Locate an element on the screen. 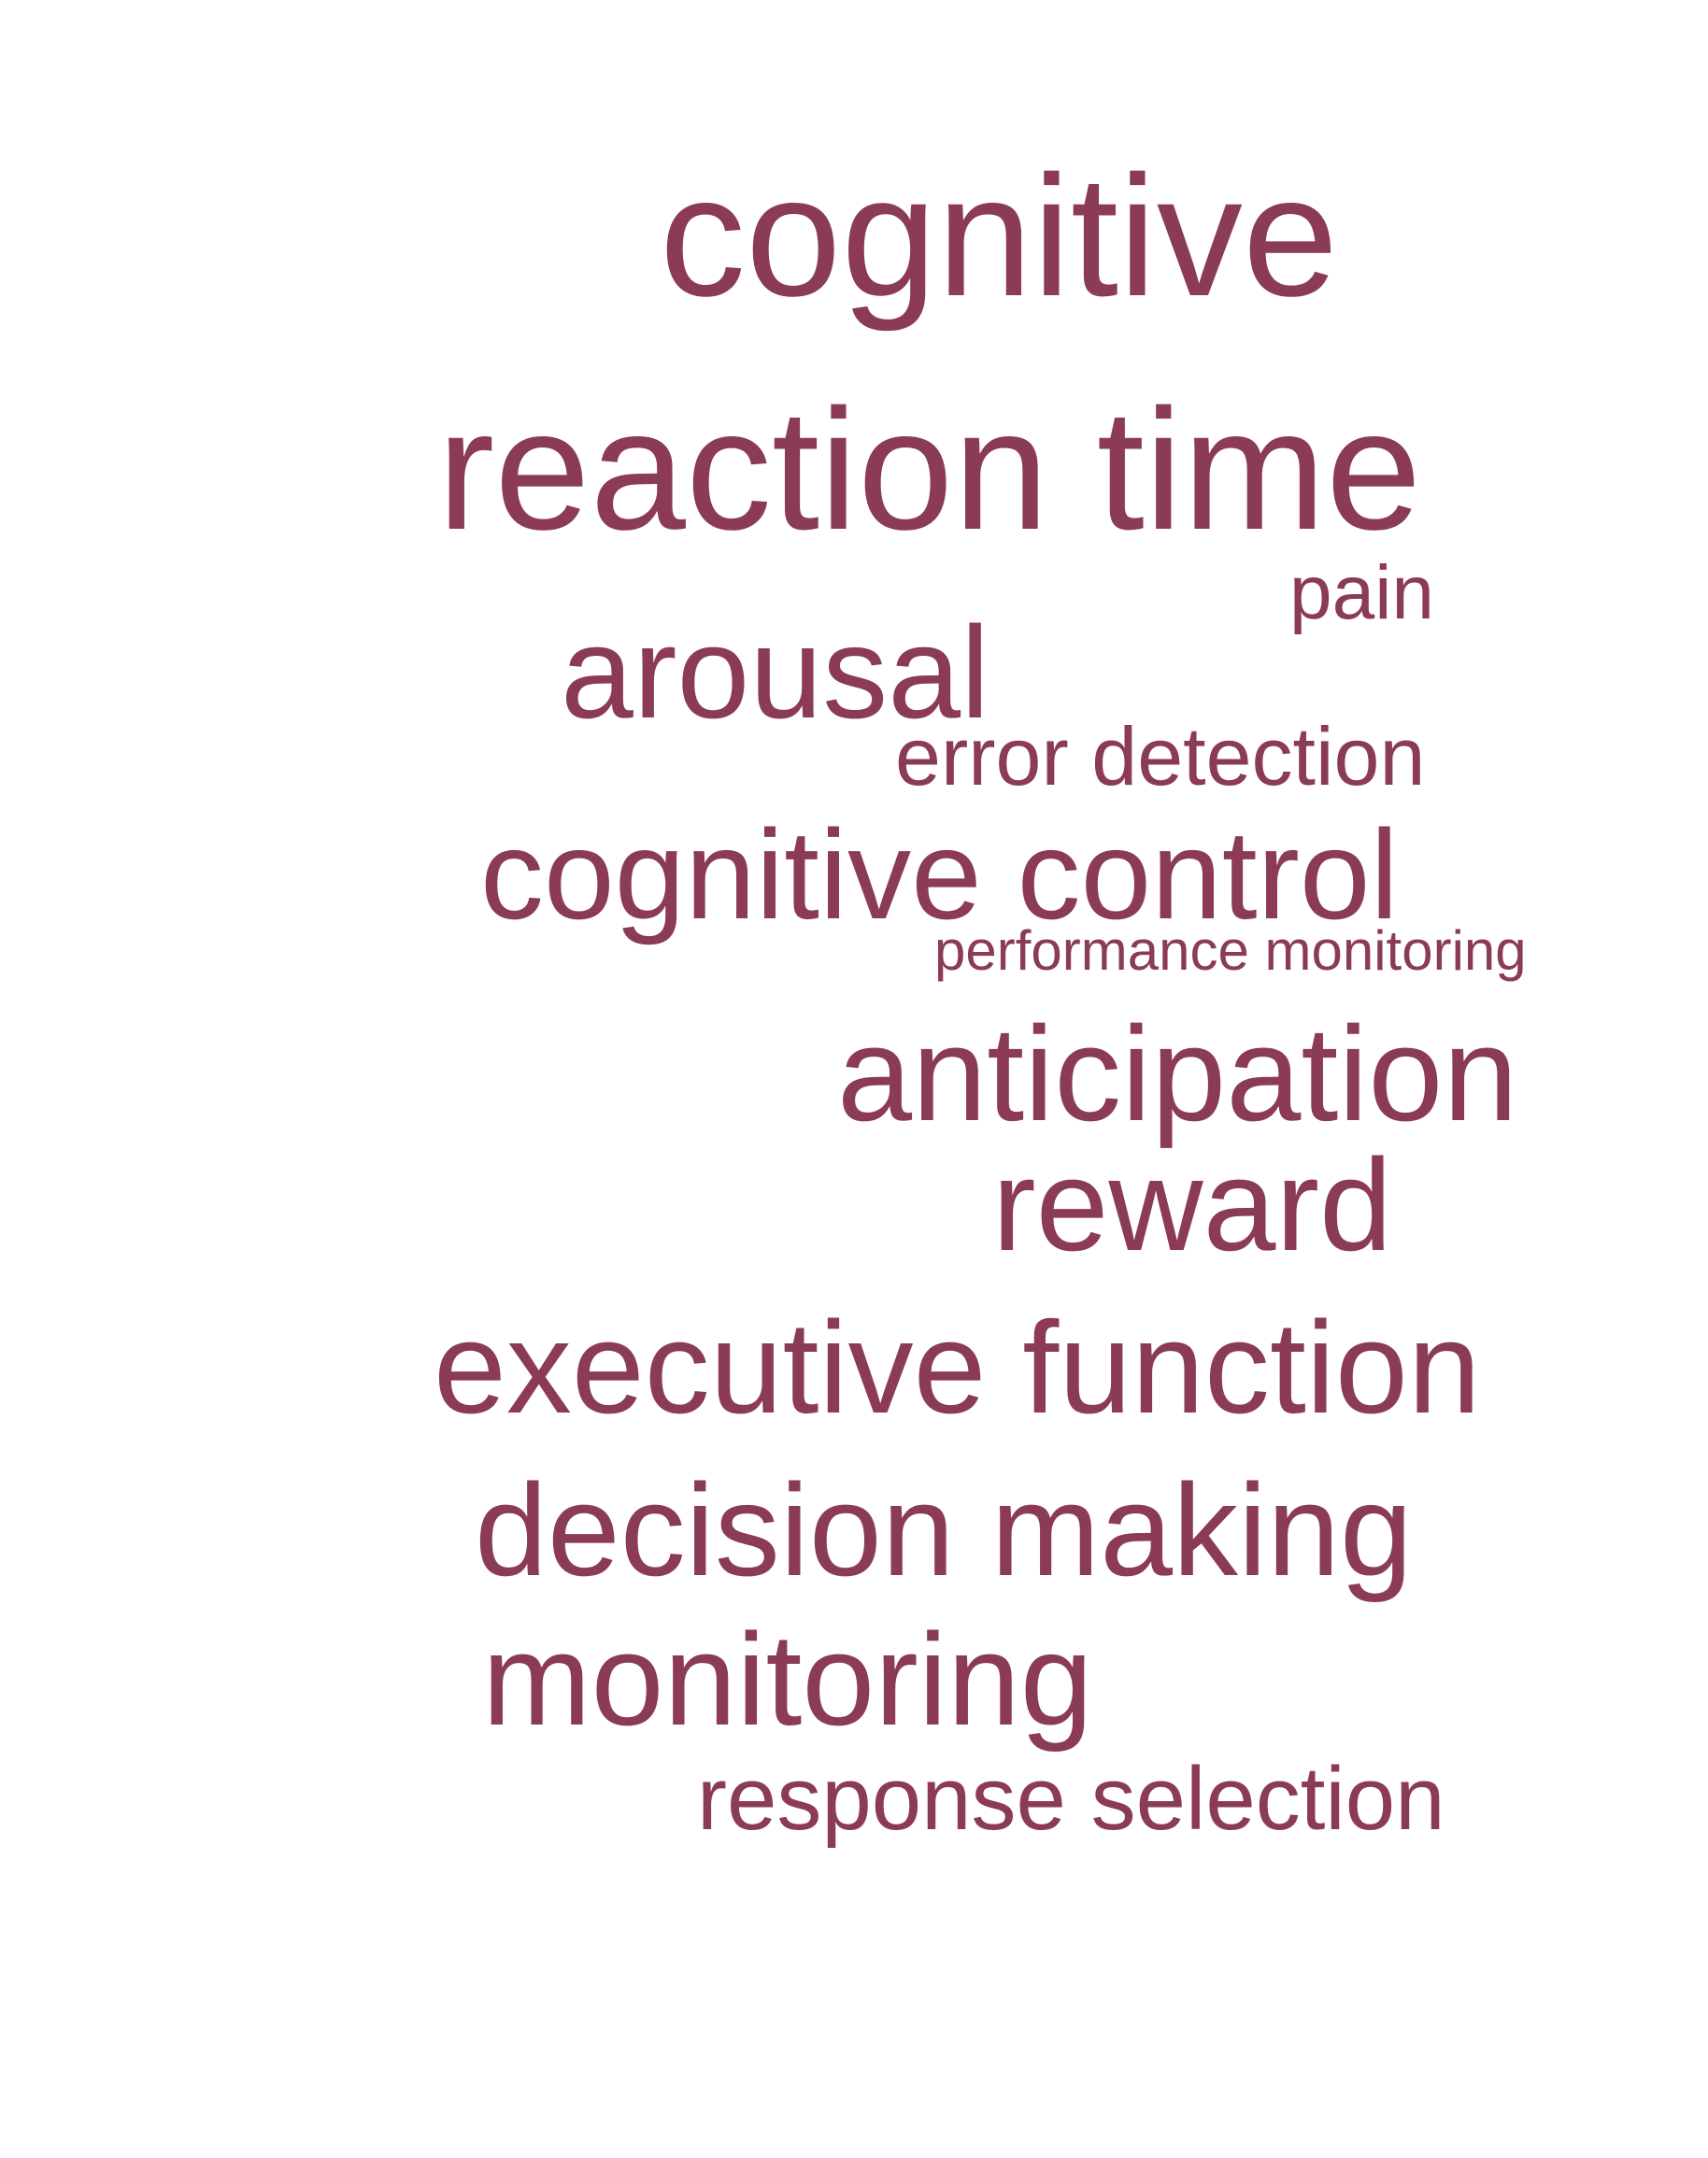 The height and width of the screenshot is (2158, 1708). word-executive-function: executive function is located at coordinates (957, 1367).